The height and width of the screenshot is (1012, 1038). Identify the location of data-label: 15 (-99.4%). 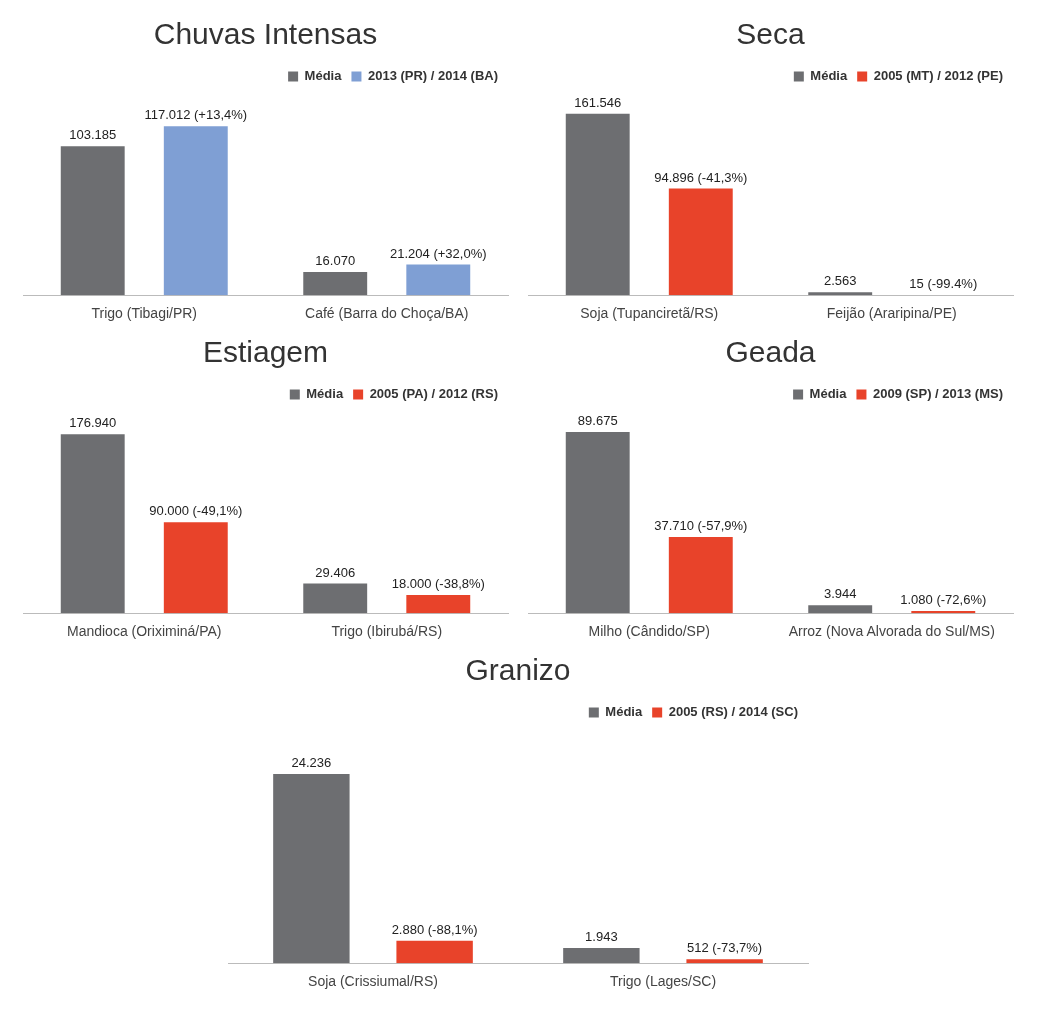
(943, 284).